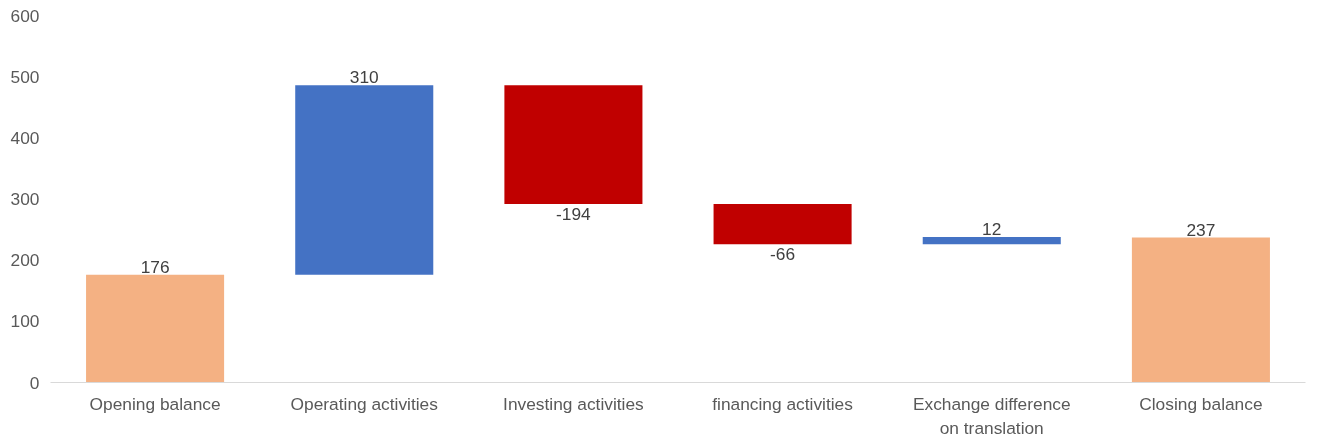 Image resolution: width=1322 pixels, height=447 pixels. Describe the element at coordinates (574, 403) in the screenshot. I see `x-tick-label: Investing activities` at that location.